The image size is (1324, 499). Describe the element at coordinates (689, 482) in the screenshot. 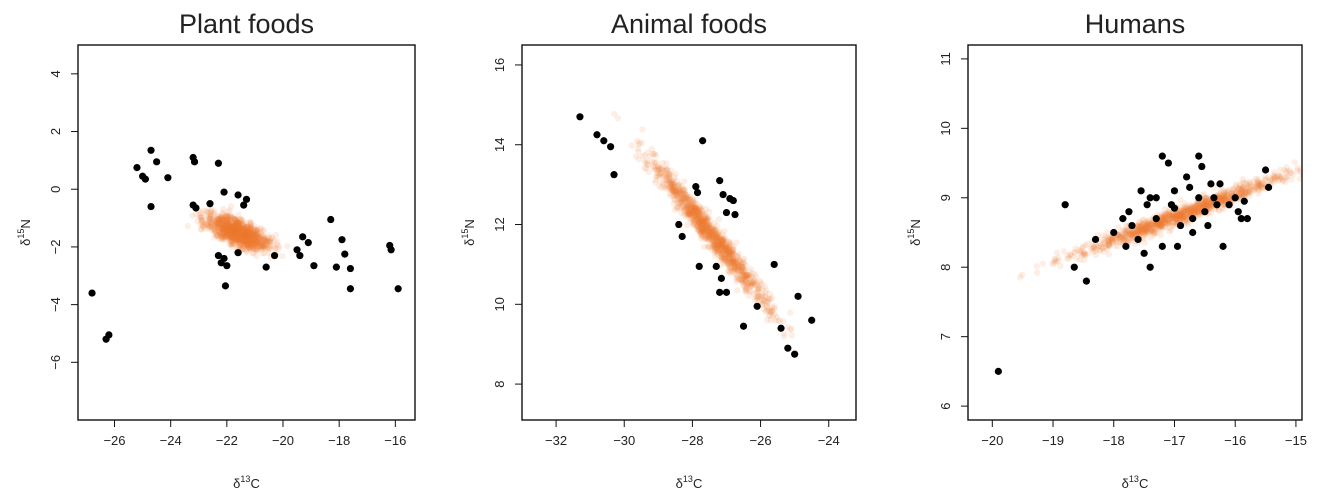

I see `x-axis-label: δ13C` at that location.